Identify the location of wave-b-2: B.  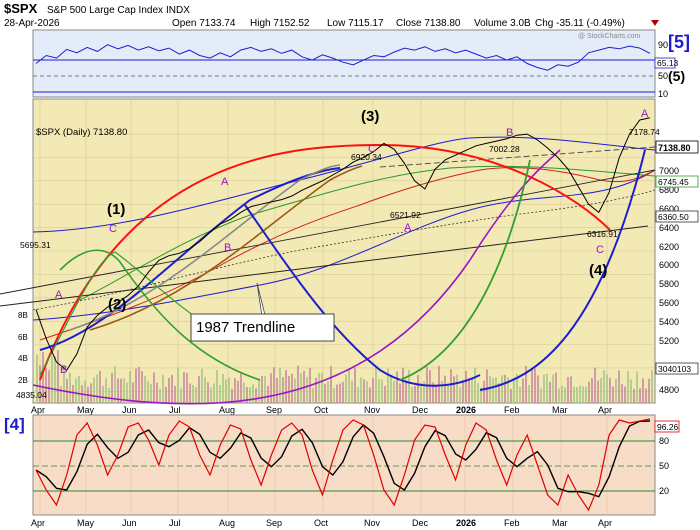
(227, 248).